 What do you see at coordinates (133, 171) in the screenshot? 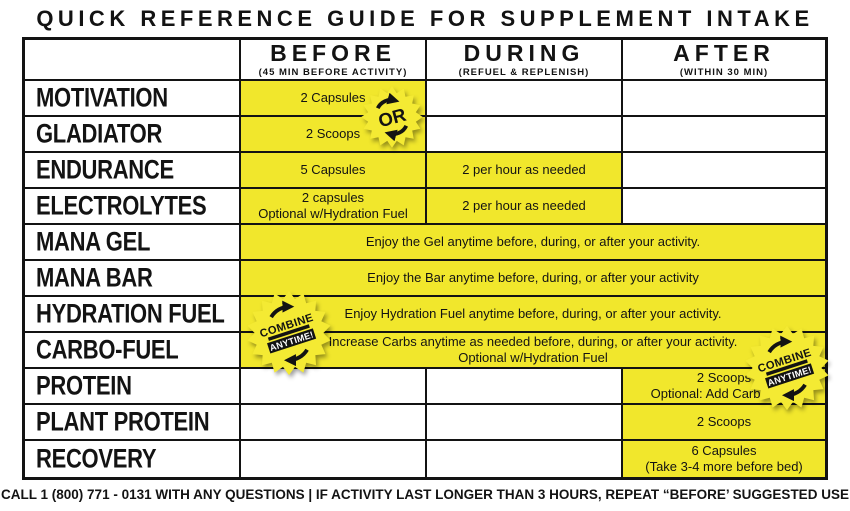
I see `row-label-endurance: ENDURANCE` at bounding box center [133, 171].